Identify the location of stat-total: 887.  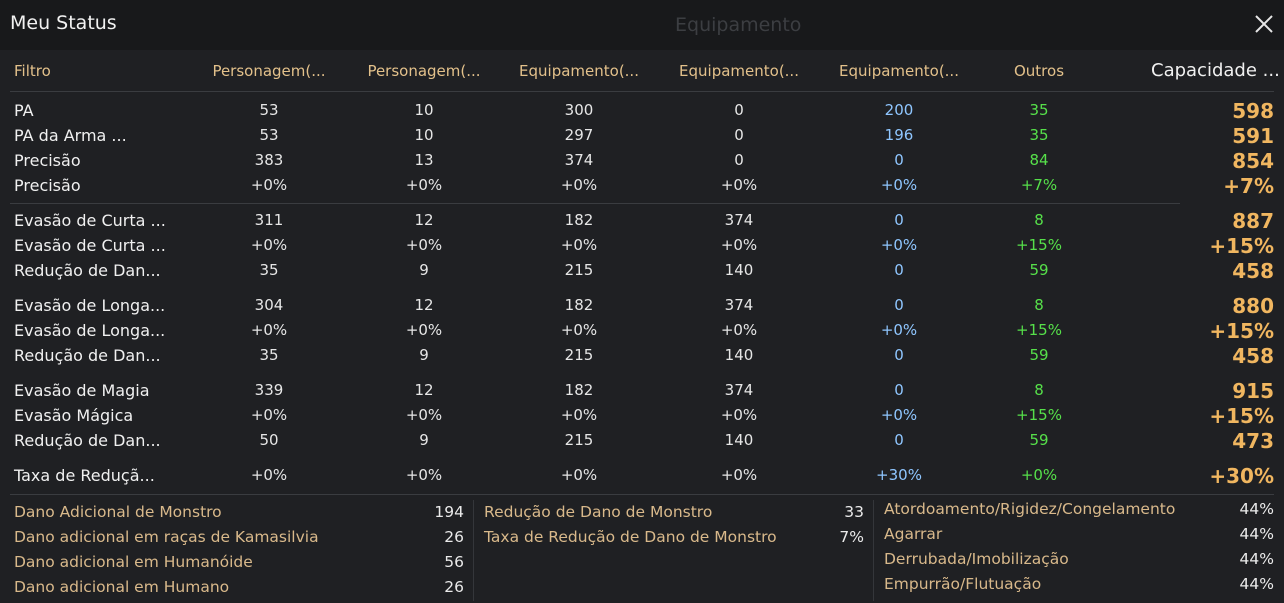
(1253, 221).